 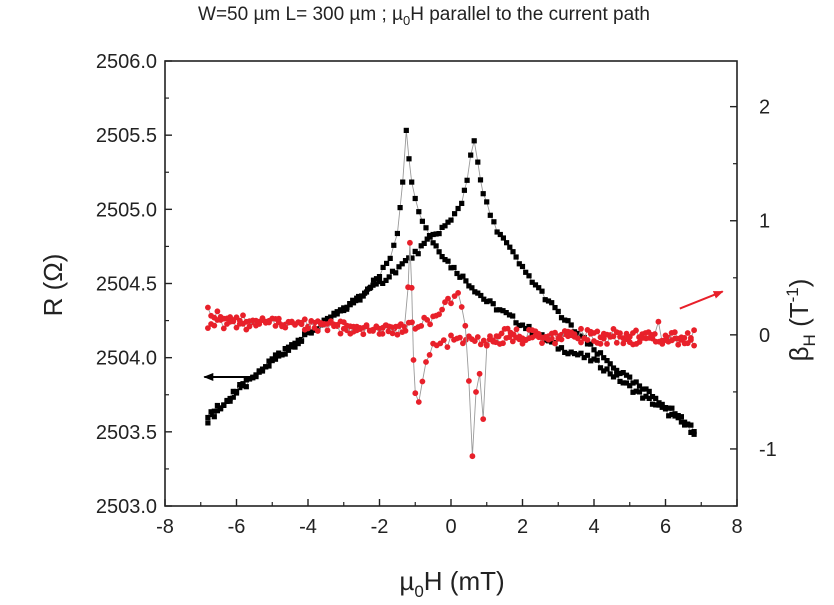 What do you see at coordinates (593, 527) in the screenshot?
I see `x-tick-label: 4` at bounding box center [593, 527].